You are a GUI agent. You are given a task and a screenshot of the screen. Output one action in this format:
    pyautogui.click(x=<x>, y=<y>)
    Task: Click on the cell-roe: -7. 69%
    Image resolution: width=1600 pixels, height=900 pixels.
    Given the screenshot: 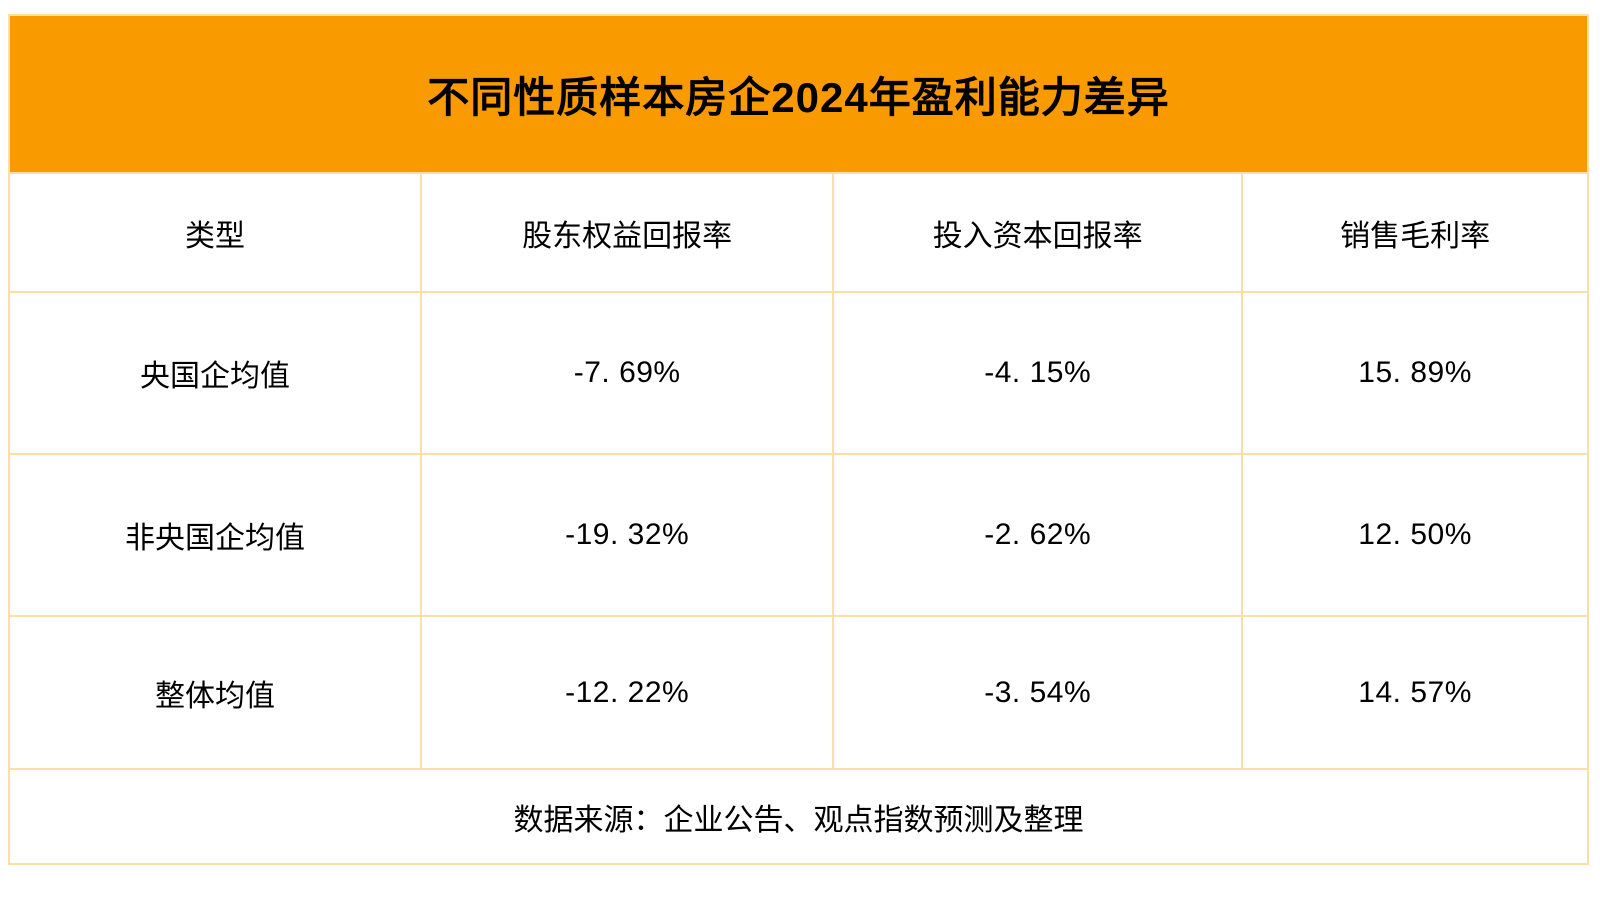 What is the action you would take?
    pyautogui.click(x=627, y=373)
    